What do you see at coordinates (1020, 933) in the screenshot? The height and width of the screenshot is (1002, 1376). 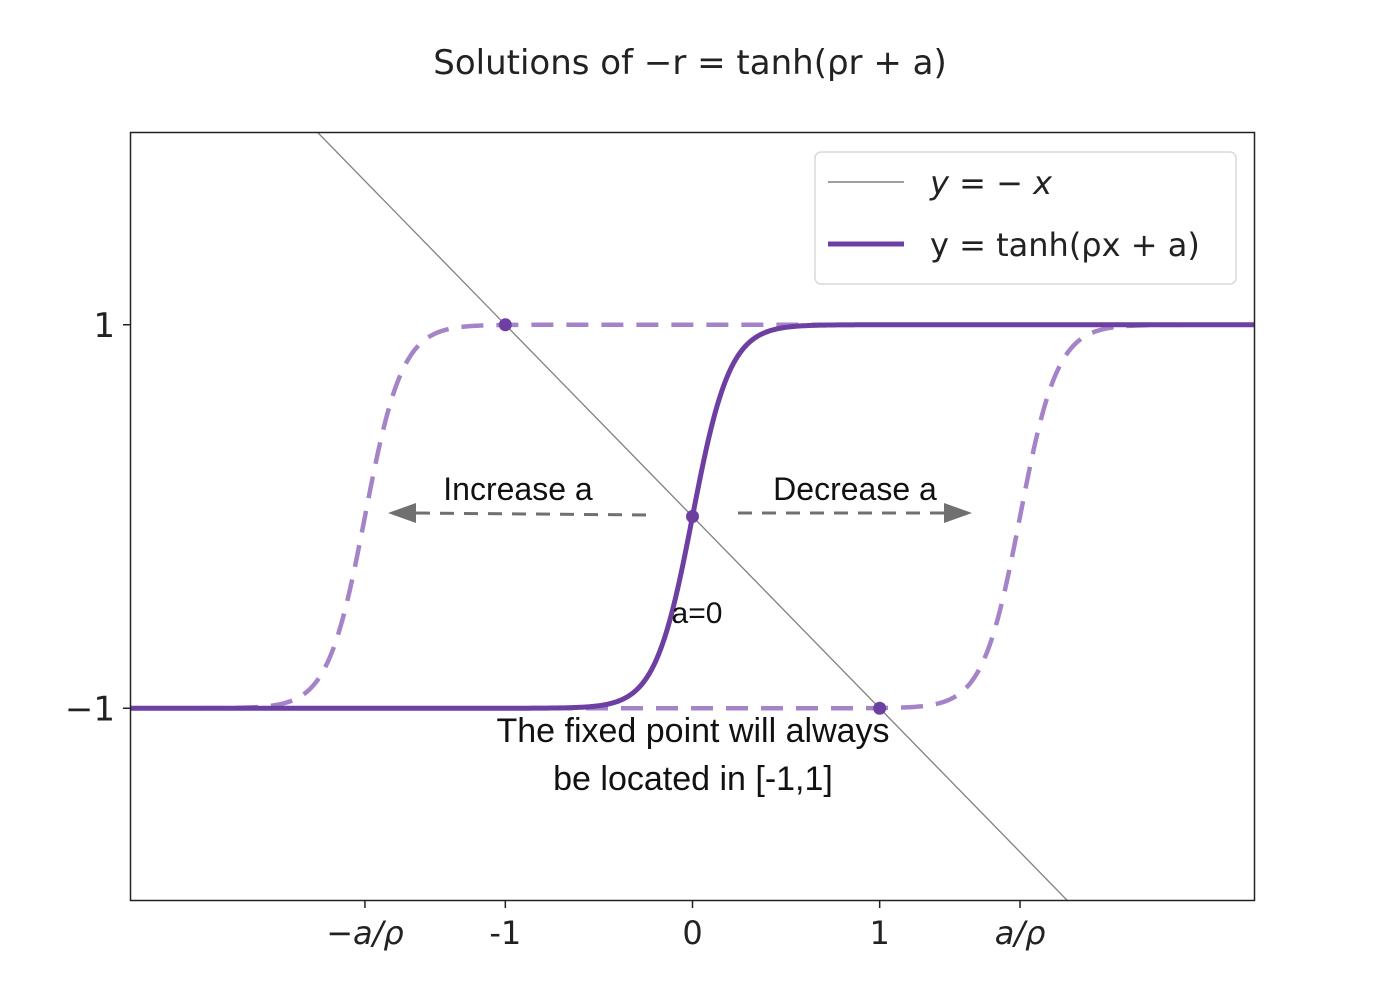 I see `x-tick-label: a/ρ` at bounding box center [1020, 933].